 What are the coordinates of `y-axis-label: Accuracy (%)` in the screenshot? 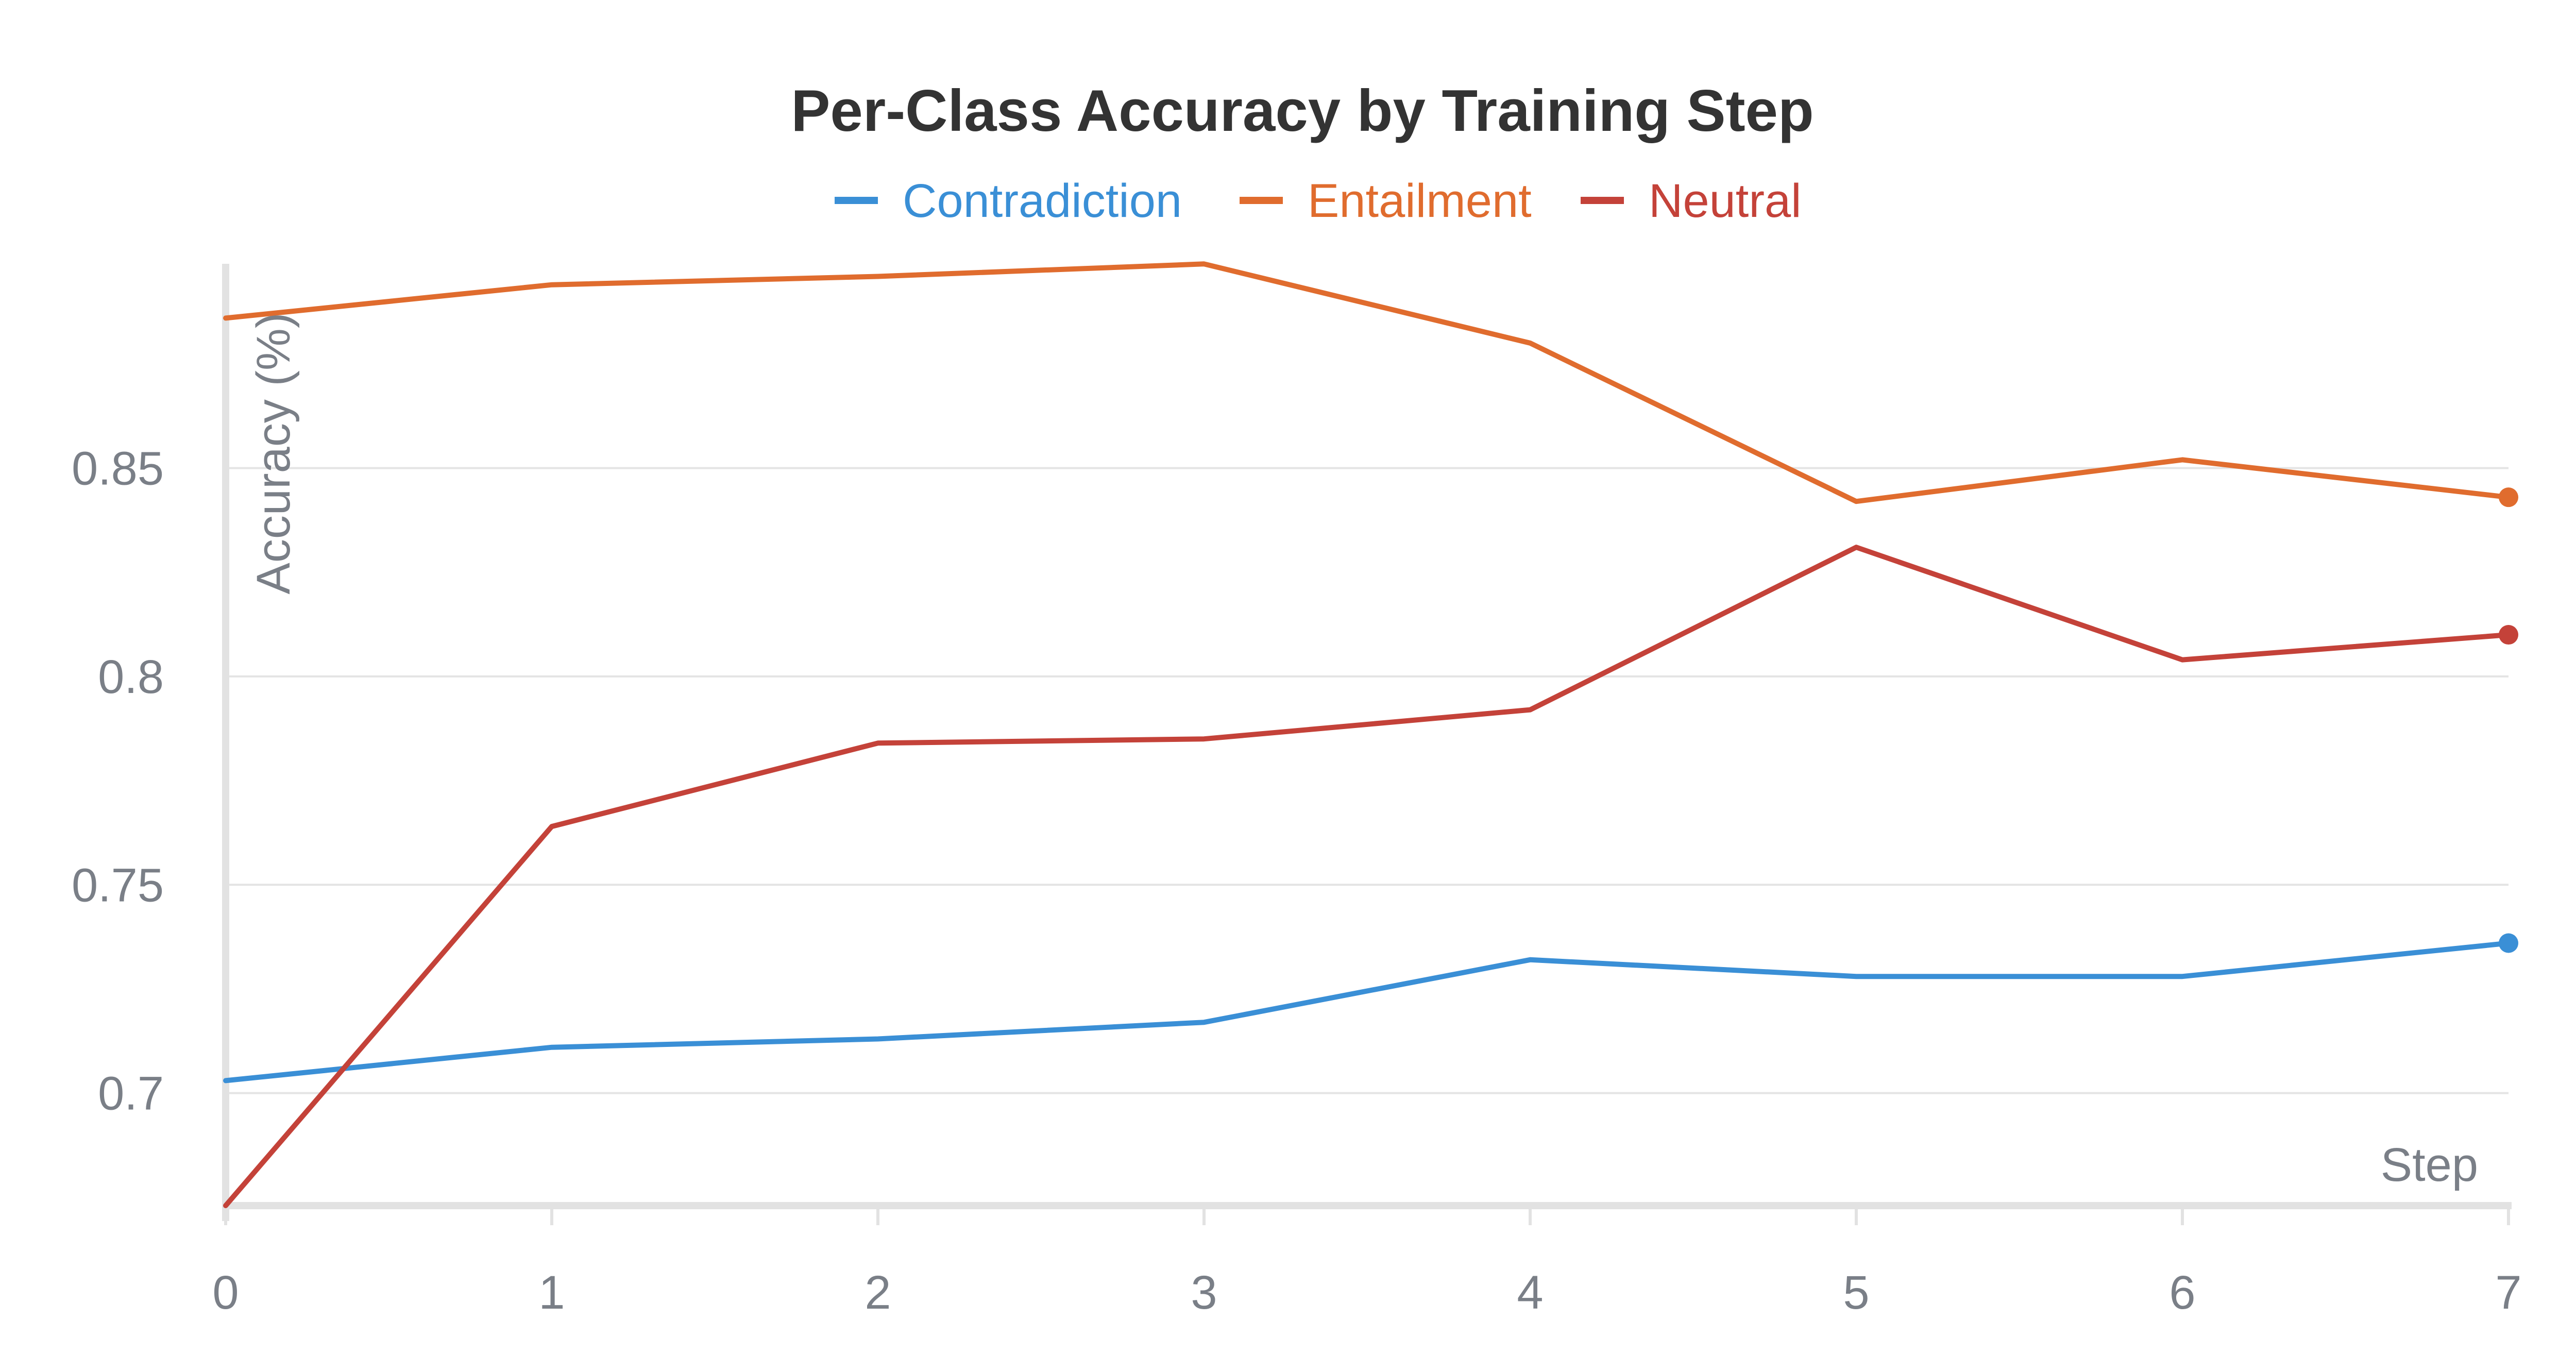 It's located at (273, 454).